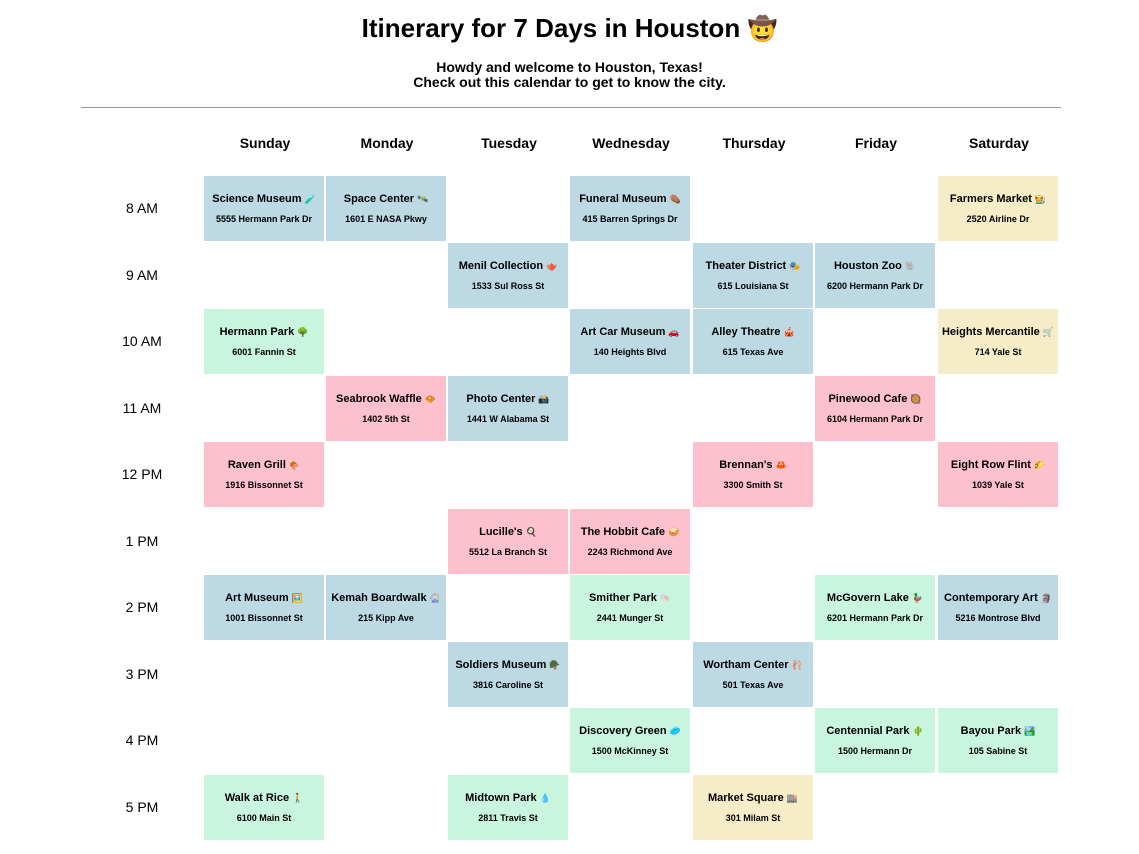 This screenshot has height=854, width=1139. Describe the element at coordinates (569, 67) in the screenshot. I see `subtitle-line-1: Howdy and welcome to Houston, Texas!` at that location.